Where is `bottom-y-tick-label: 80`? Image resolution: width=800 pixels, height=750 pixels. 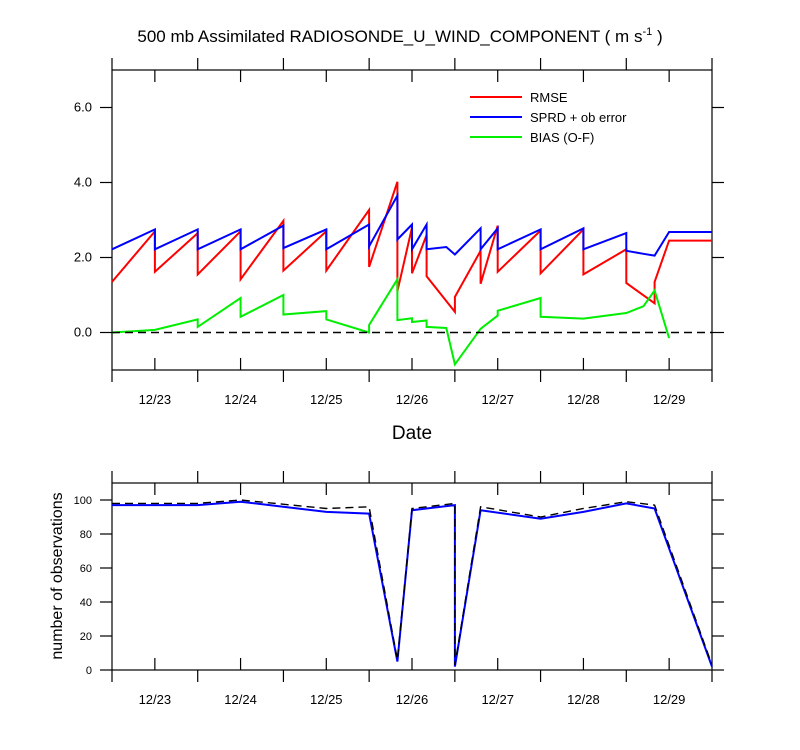
bottom-y-tick-label: 80 is located at coordinates (86, 535).